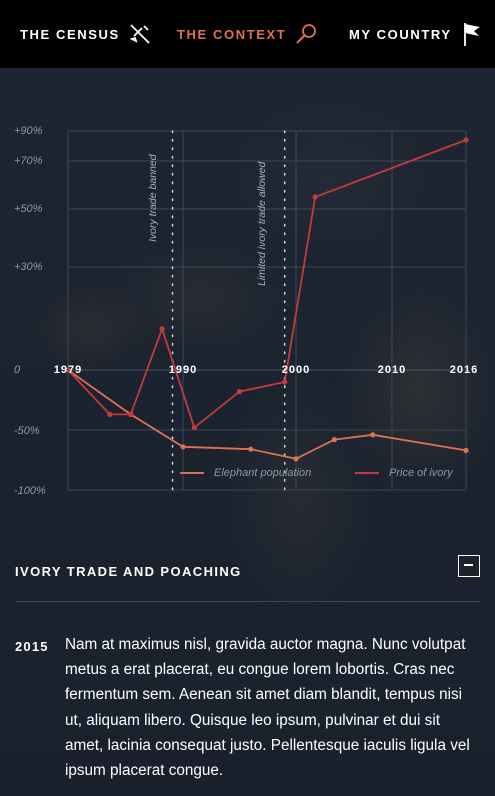  I want to click on section-title: IVORY TRADE AND POACHING, so click(128, 571).